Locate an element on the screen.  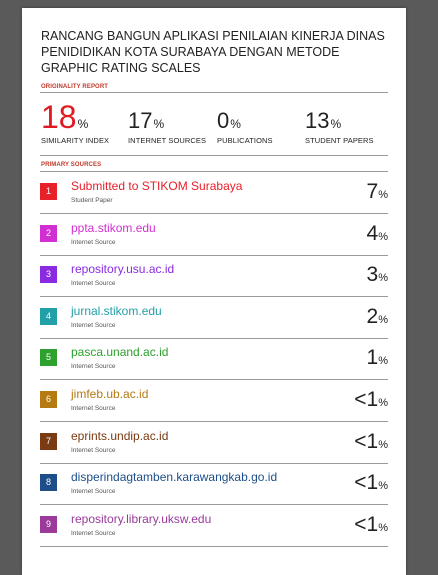
source-percentage: 4% is located at coordinates (377, 234).